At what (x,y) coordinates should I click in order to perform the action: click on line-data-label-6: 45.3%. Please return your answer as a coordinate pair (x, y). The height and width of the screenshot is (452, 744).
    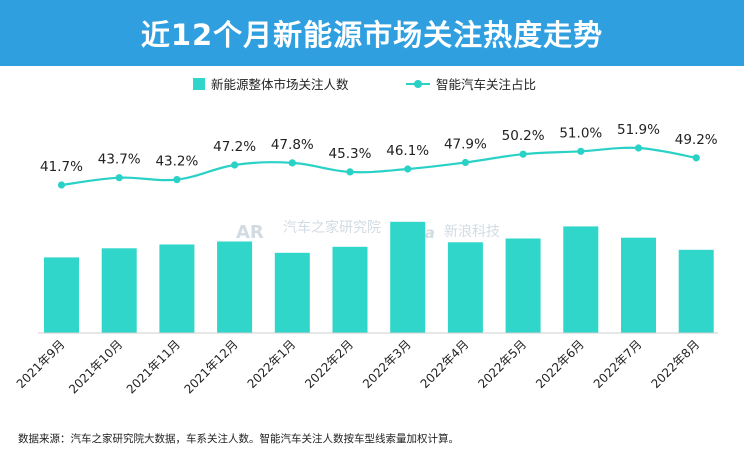
    Looking at the image, I should click on (350, 154).